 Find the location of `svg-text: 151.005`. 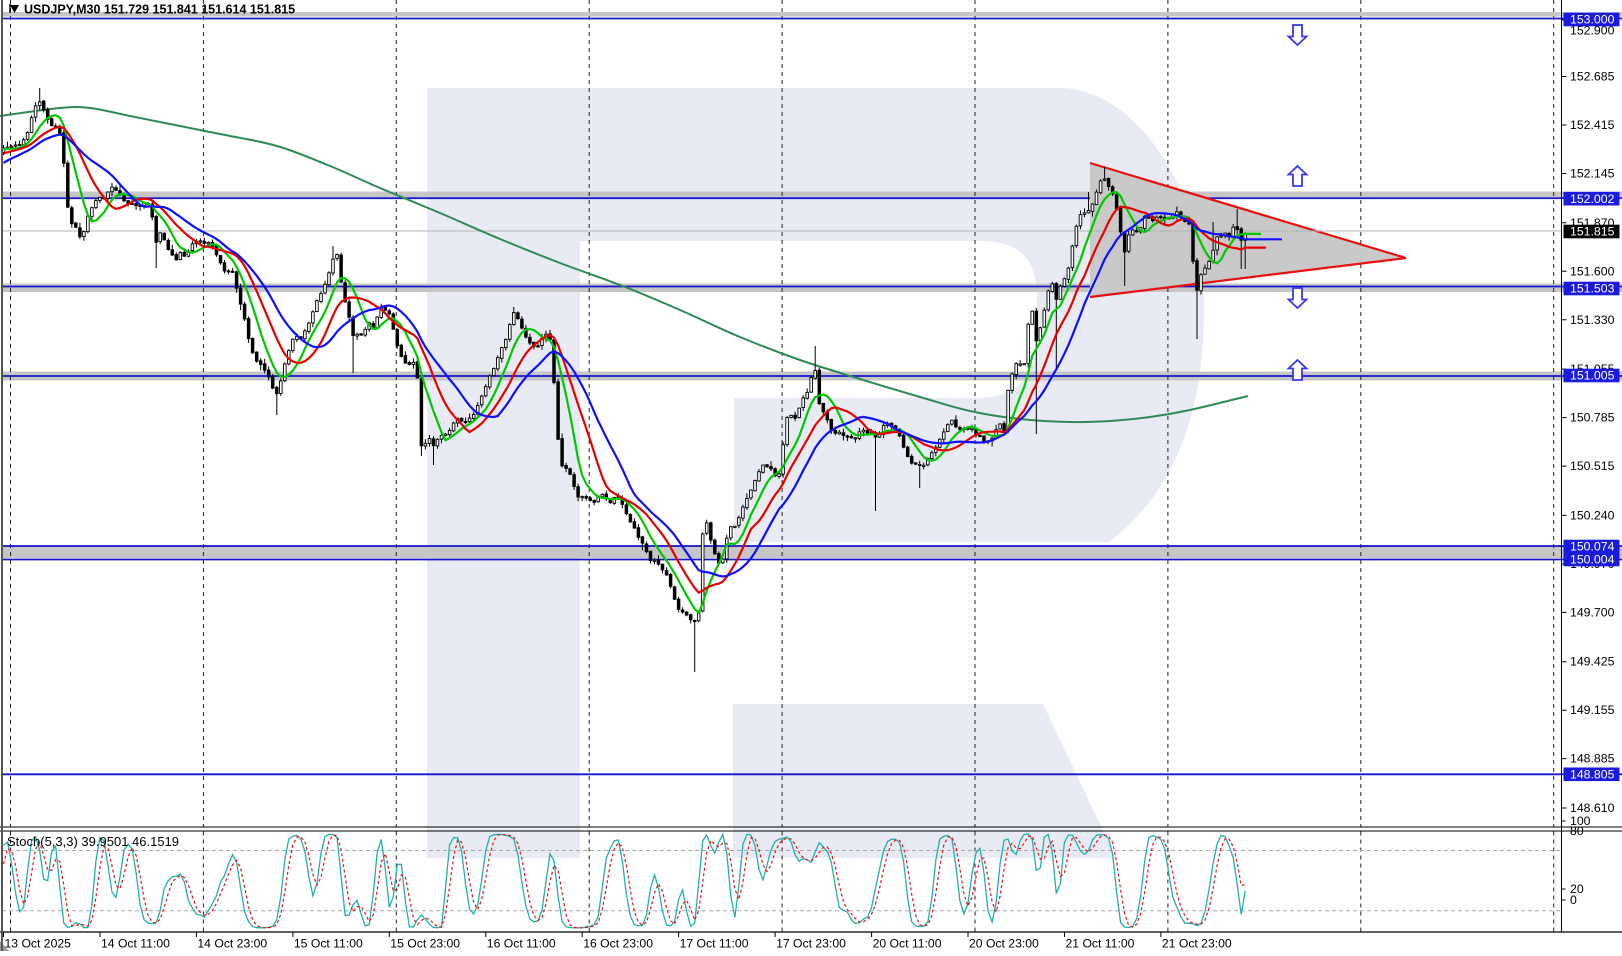

svg-text: 151.005 is located at coordinates (1592, 376).